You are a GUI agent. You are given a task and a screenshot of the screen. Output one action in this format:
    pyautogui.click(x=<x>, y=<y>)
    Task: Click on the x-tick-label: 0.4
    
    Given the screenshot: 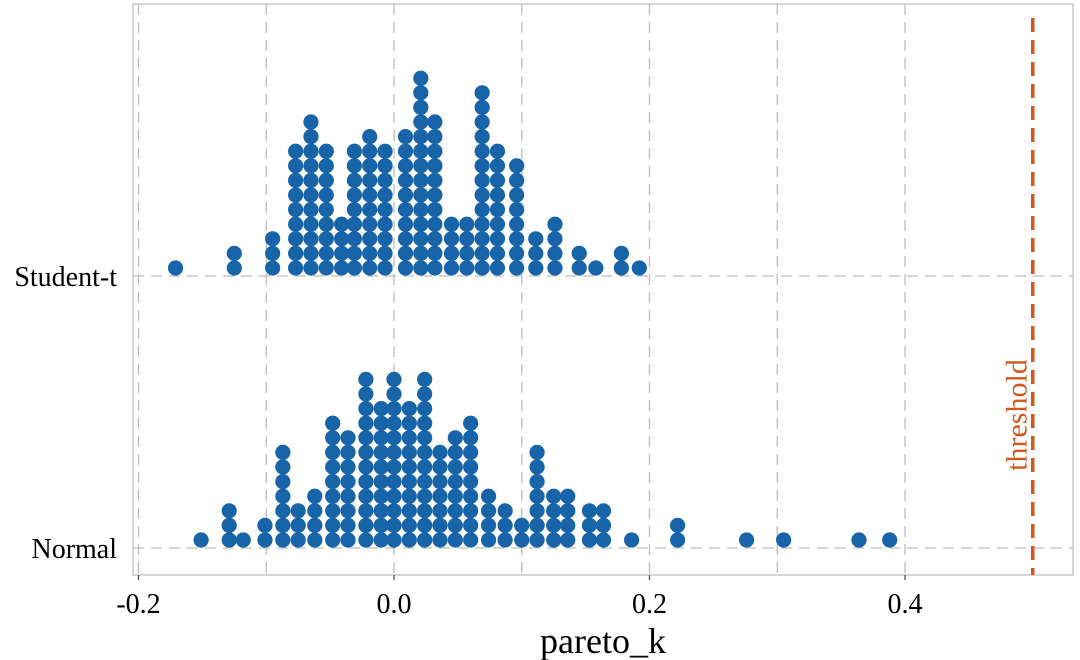 What is the action you would take?
    pyautogui.click(x=905, y=604)
    